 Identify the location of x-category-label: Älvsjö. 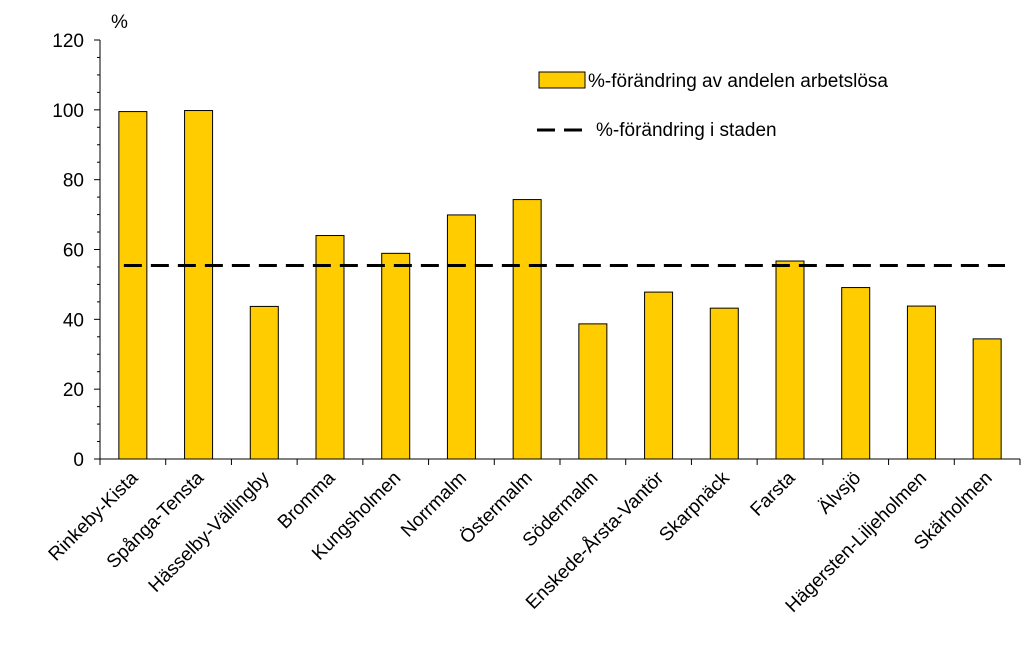
(840, 493).